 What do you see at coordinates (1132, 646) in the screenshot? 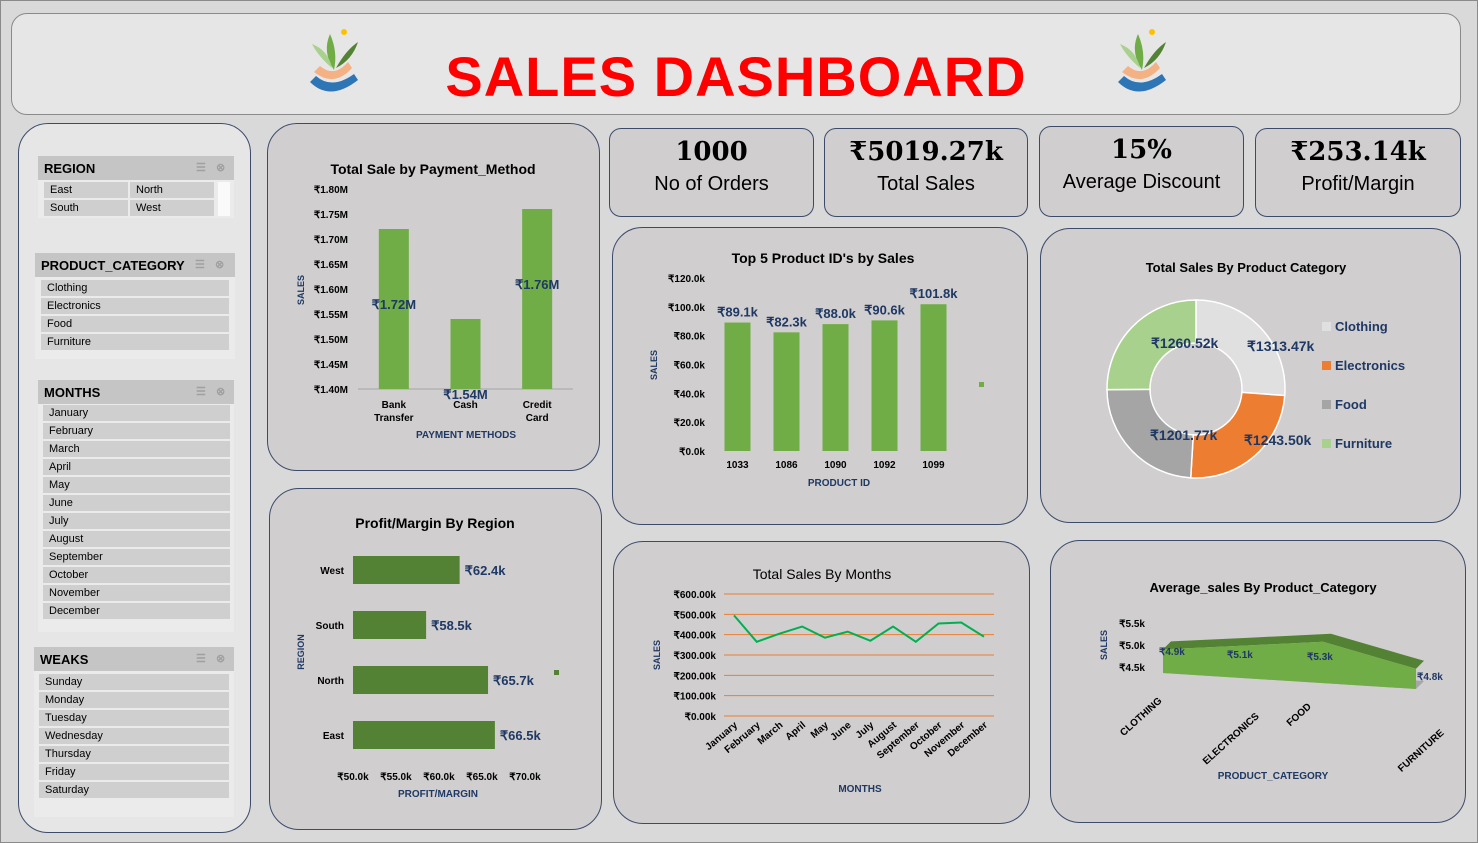
I see `y-tick-label: ₹5.0k` at bounding box center [1132, 646].